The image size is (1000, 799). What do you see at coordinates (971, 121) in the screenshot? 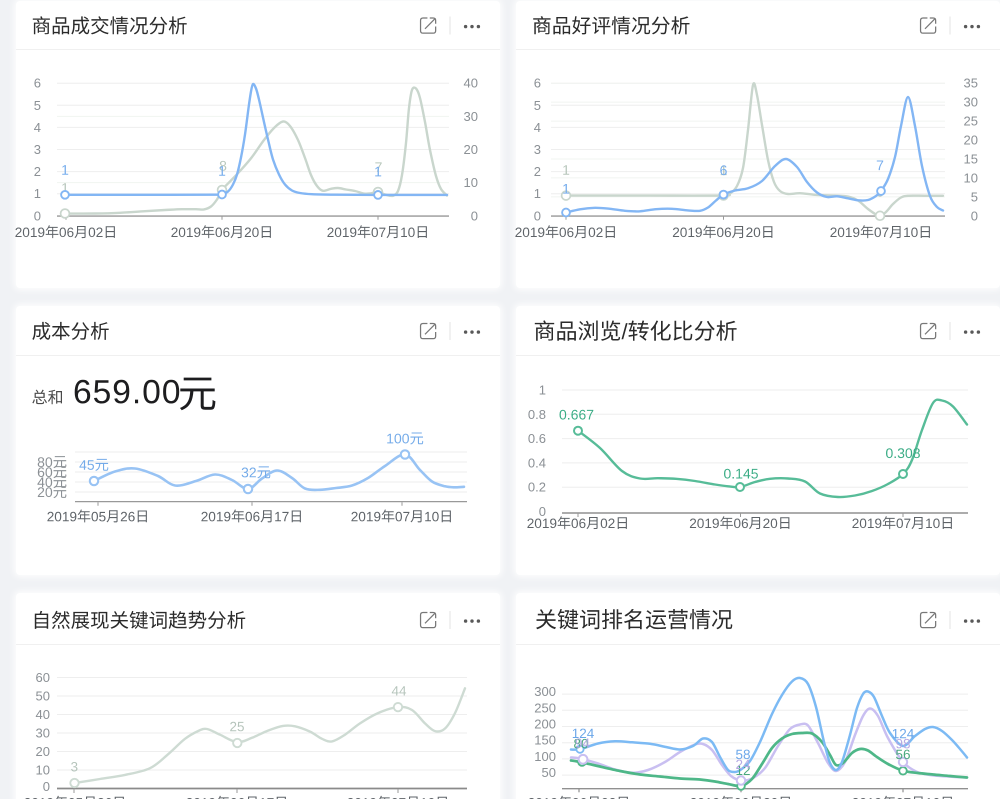
I see `svg-text: 25` at bounding box center [971, 121].